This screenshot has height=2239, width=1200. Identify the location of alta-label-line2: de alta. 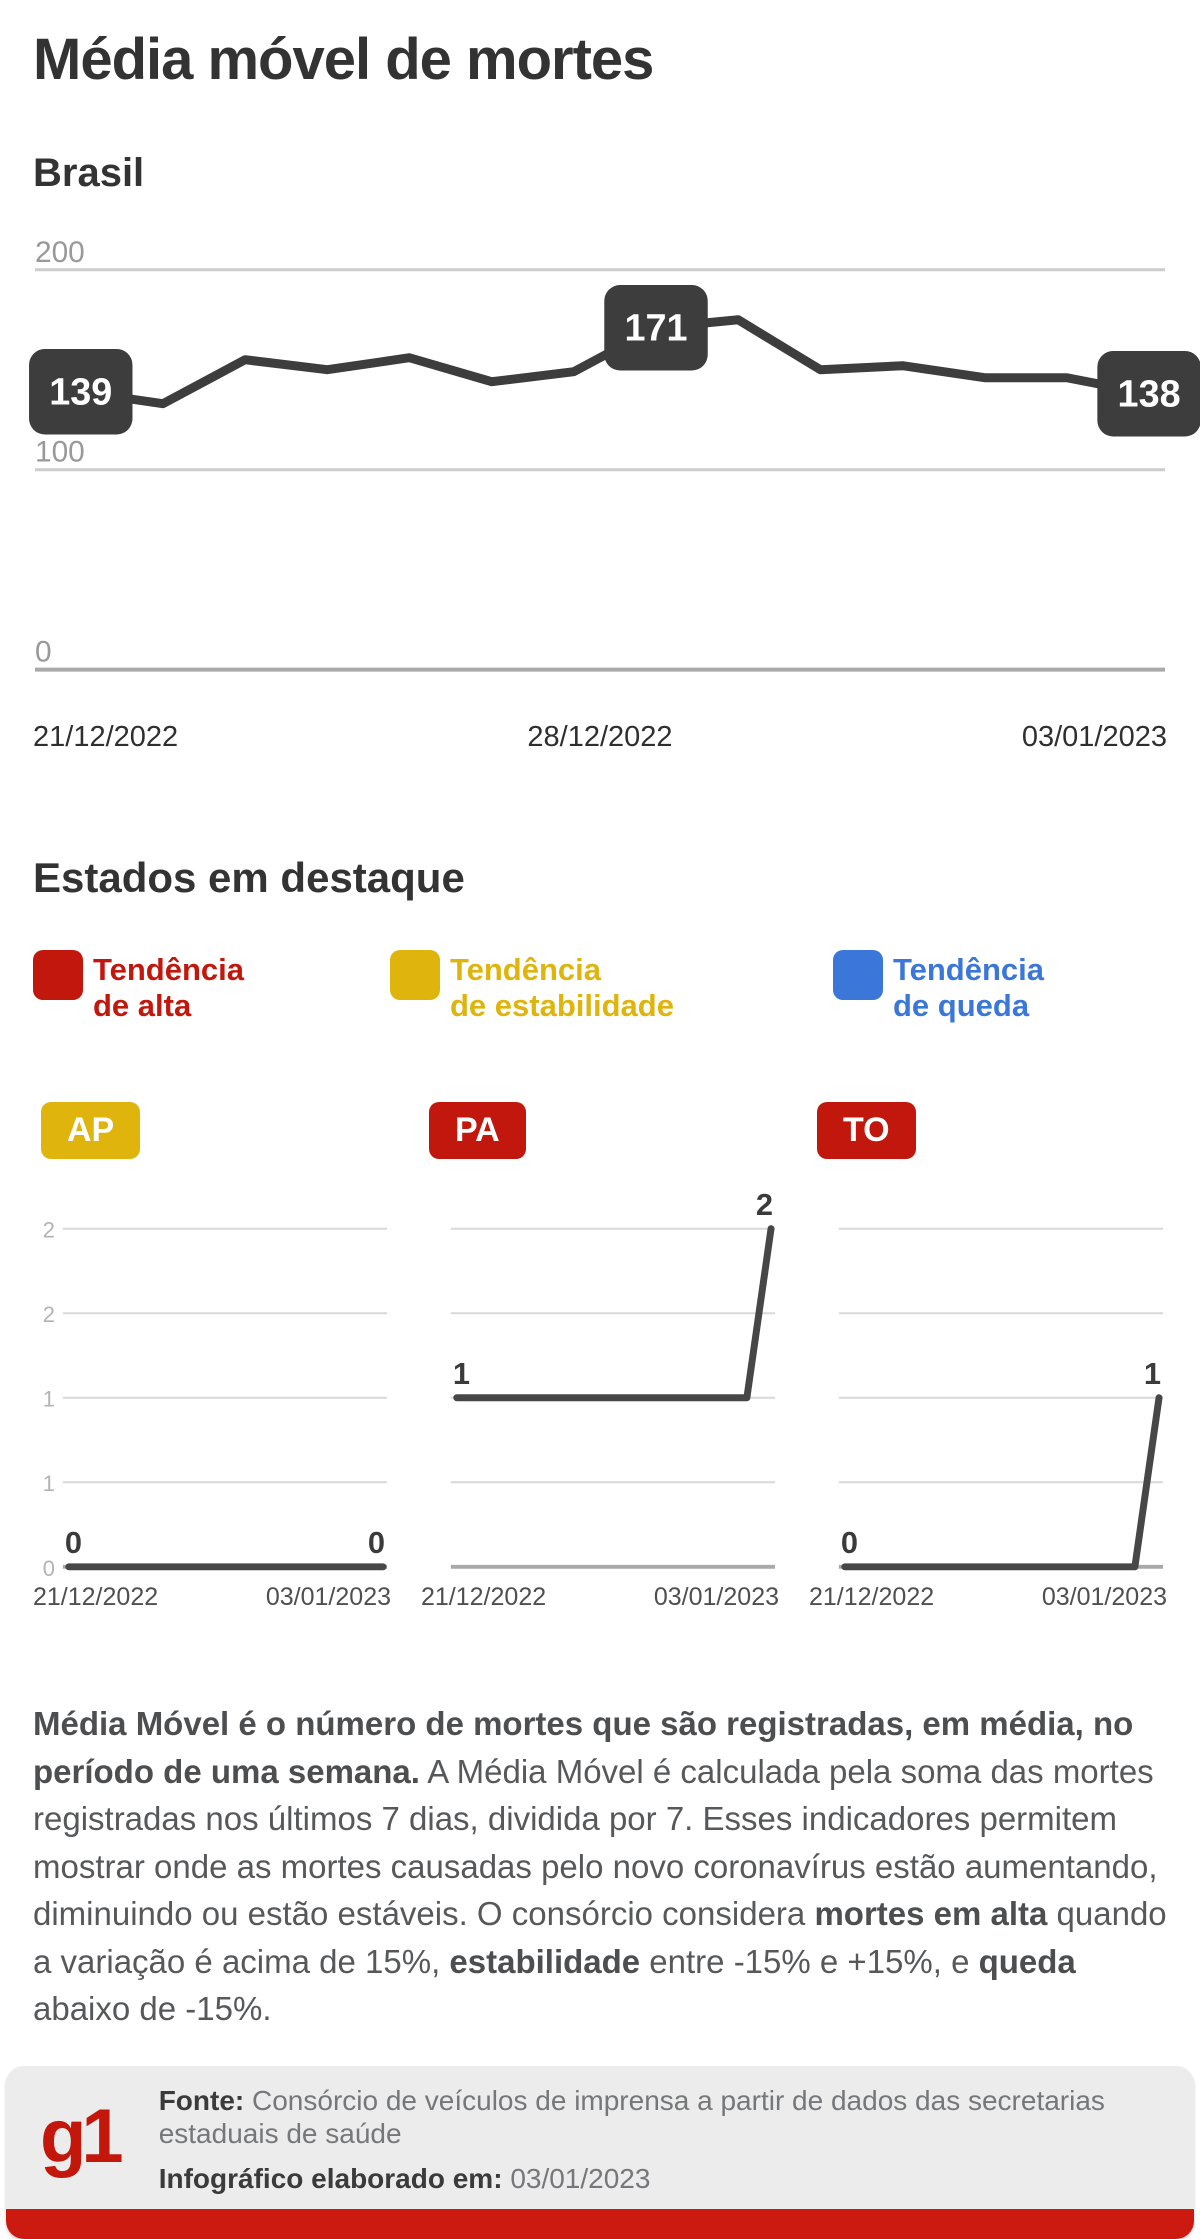
(142, 1006).